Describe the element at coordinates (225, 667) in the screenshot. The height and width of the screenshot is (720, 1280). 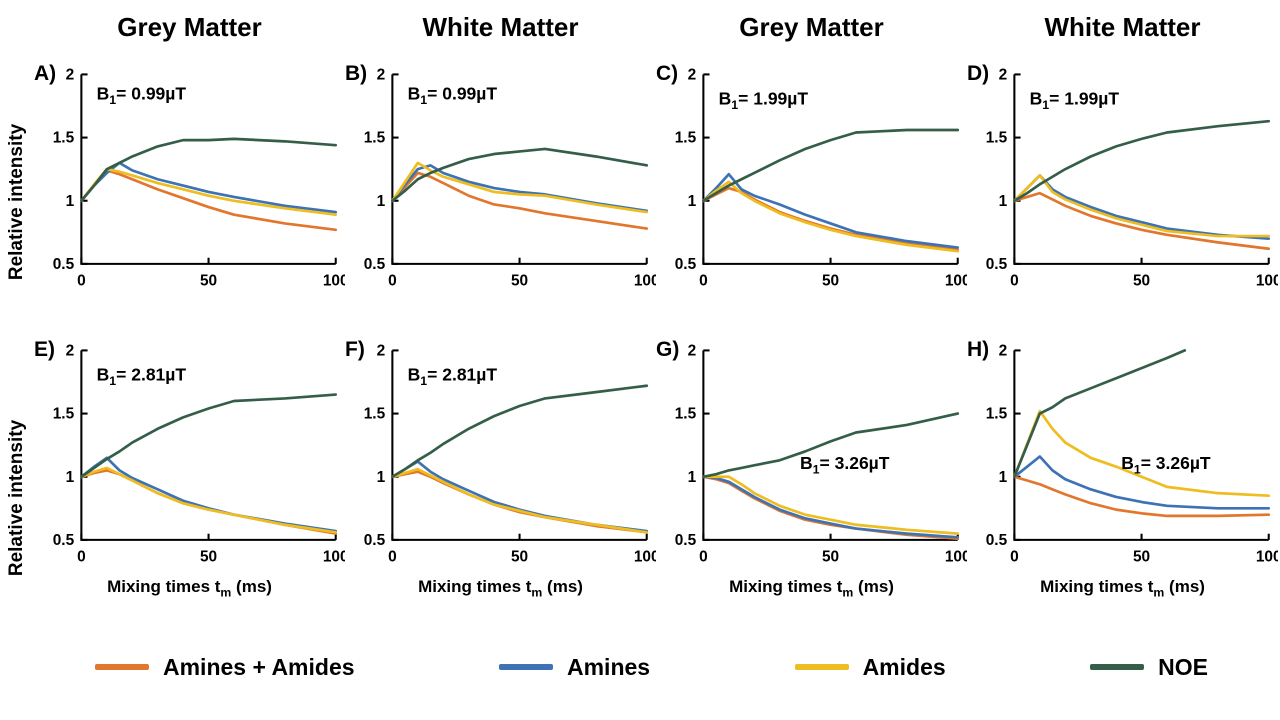
I see `legend-item-amines-amides: Amines + Amides` at that location.